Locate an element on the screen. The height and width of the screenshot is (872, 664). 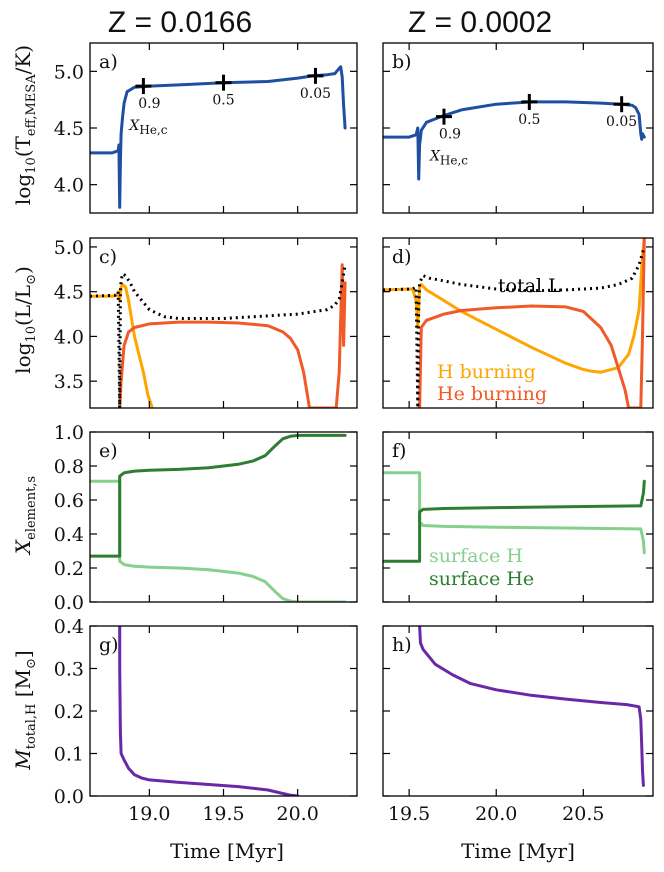
legend-total-L: total L is located at coordinates (529, 286).